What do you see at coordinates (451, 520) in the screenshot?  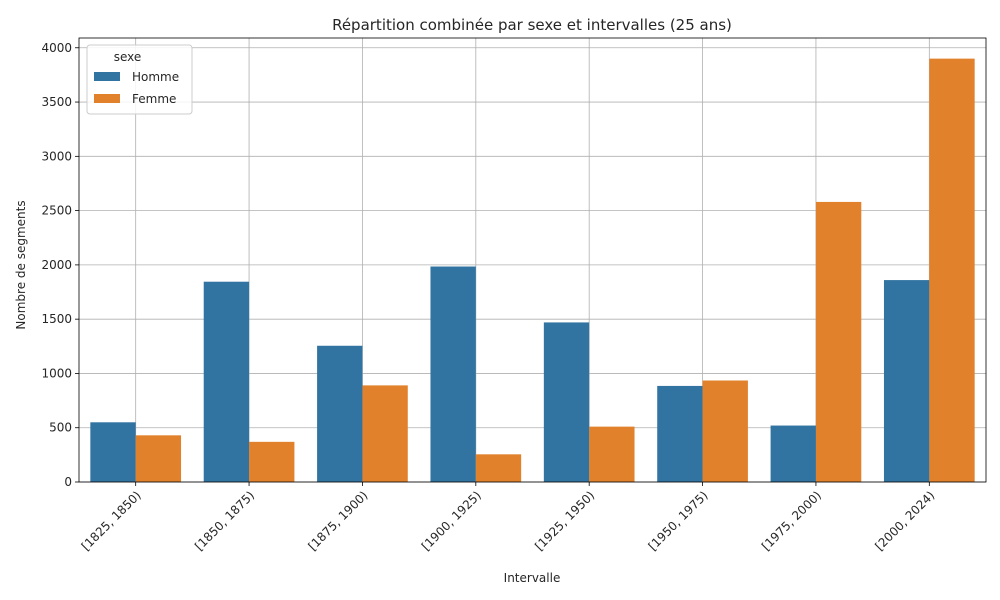 I see `x-tick-label: [1900, 1925)` at bounding box center [451, 520].